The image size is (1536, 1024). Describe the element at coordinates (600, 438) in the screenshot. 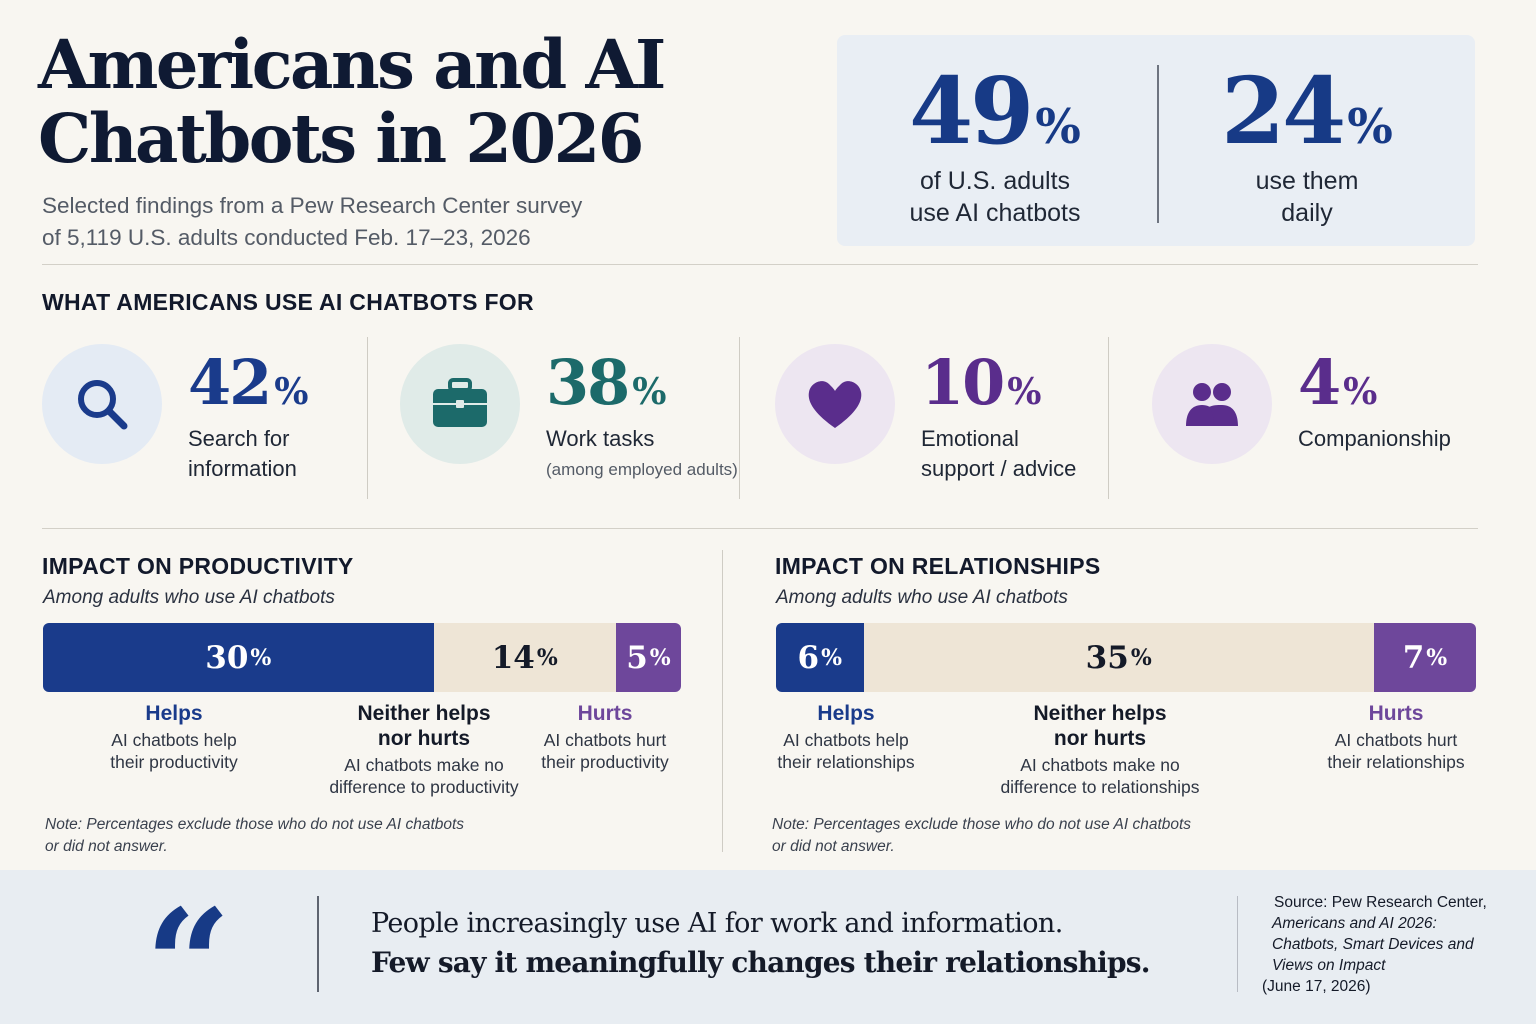

I see `use-label: Work tasks` at that location.